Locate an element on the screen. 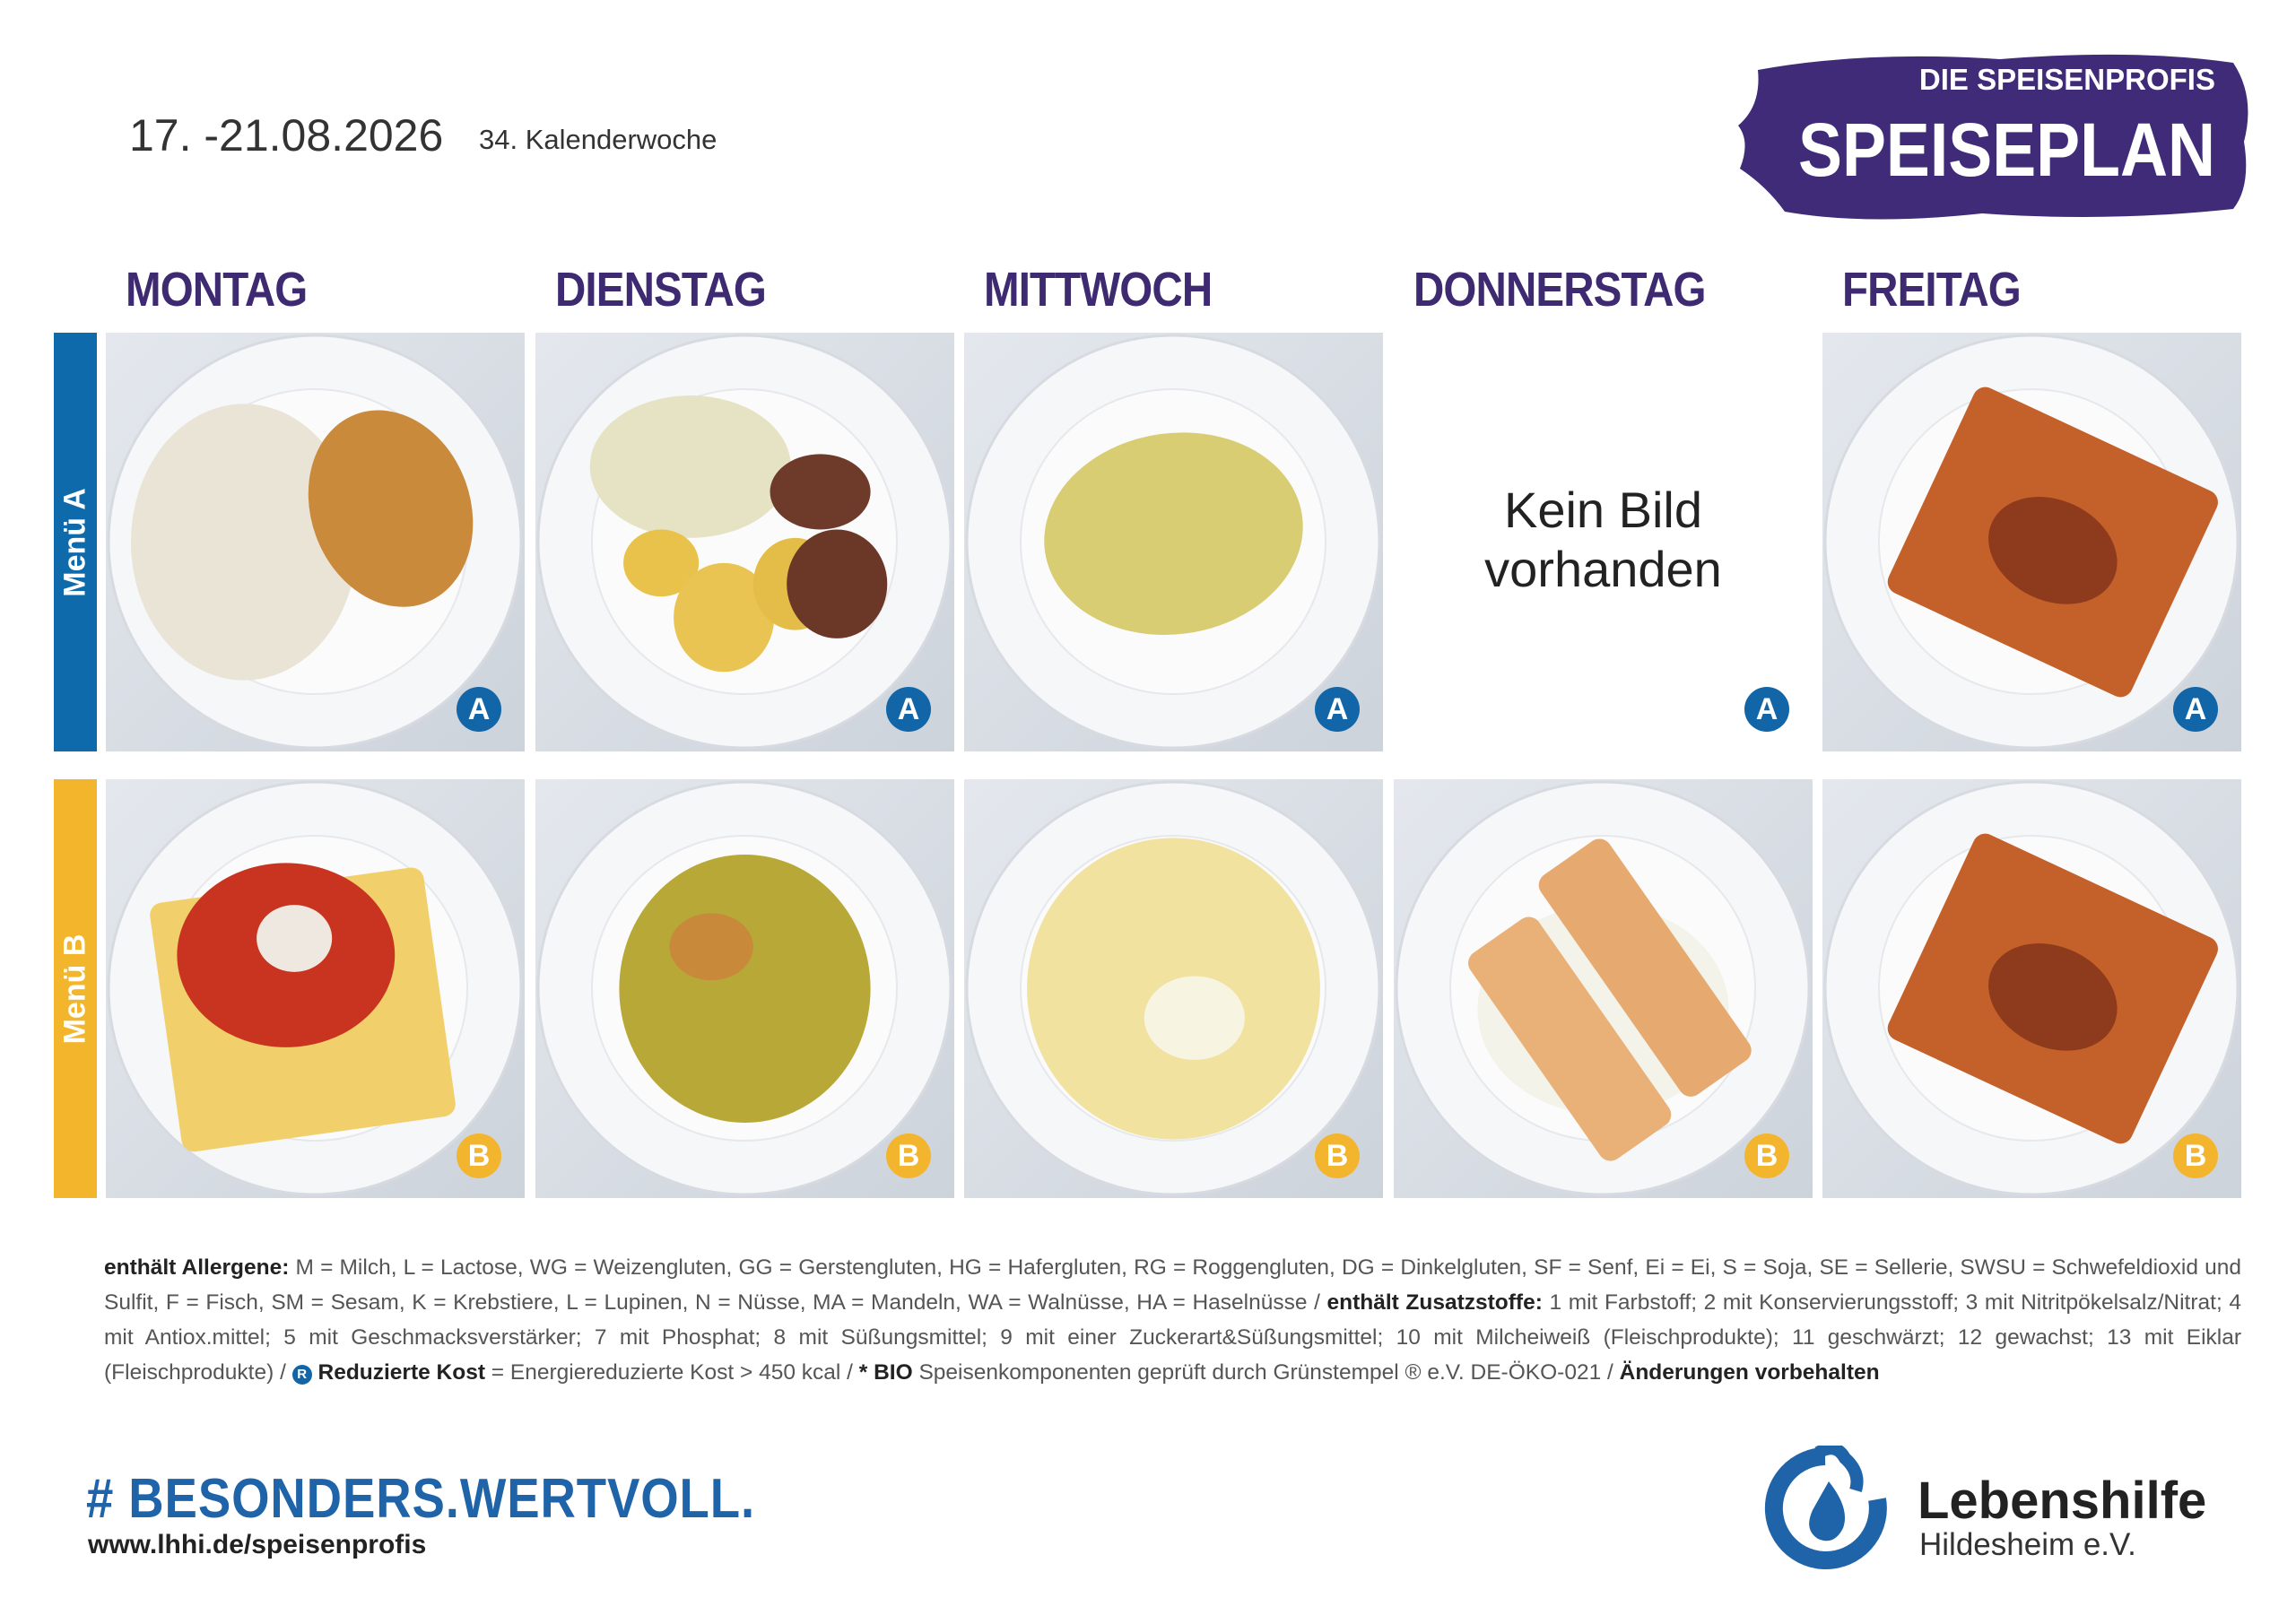  org-logo-mark is located at coordinates (1825, 1507).